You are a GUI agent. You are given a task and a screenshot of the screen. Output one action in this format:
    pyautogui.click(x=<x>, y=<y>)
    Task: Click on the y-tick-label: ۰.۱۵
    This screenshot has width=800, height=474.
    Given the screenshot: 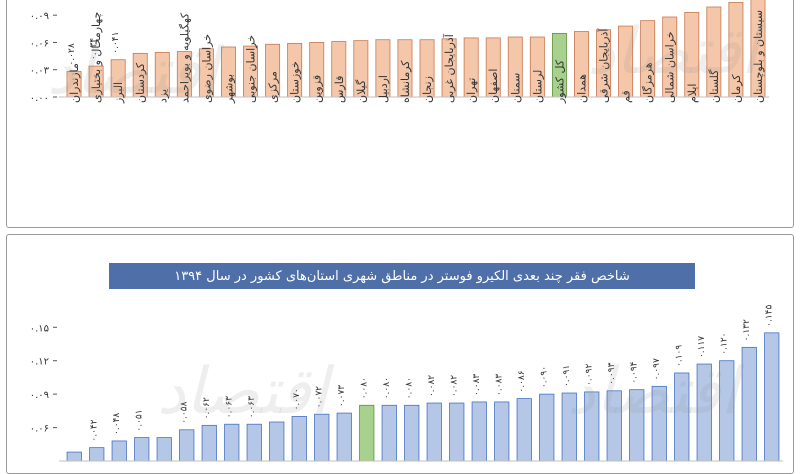 What is the action you would take?
    pyautogui.click(x=39, y=328)
    